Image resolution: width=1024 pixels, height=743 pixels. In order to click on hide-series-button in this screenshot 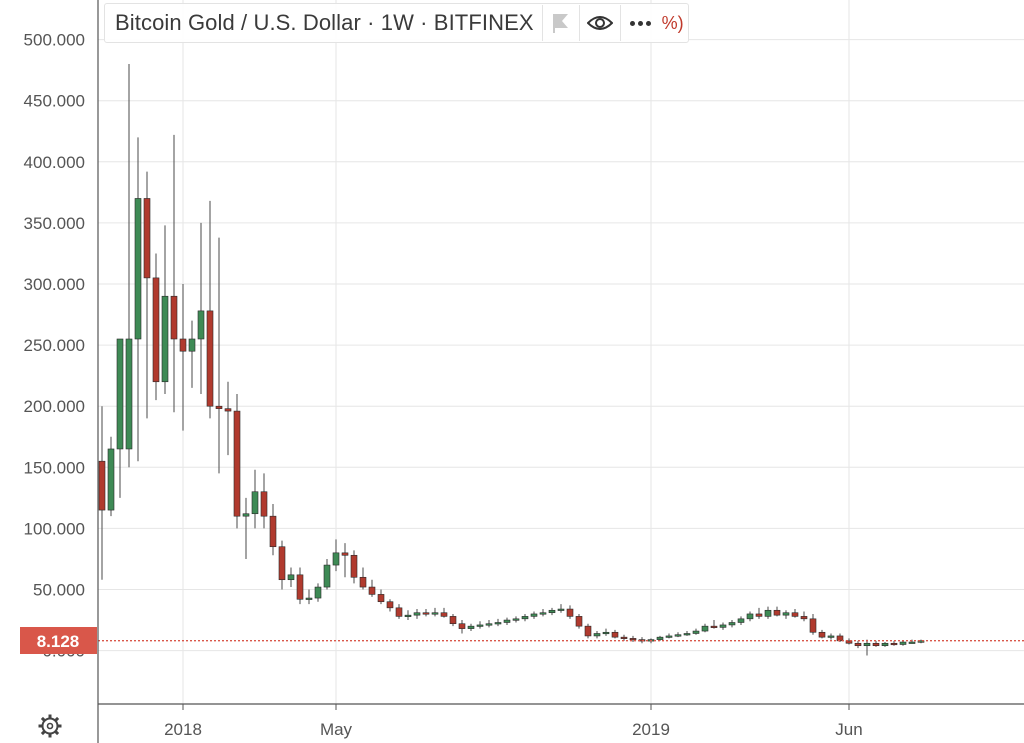, I will do `click(560, 23)`.